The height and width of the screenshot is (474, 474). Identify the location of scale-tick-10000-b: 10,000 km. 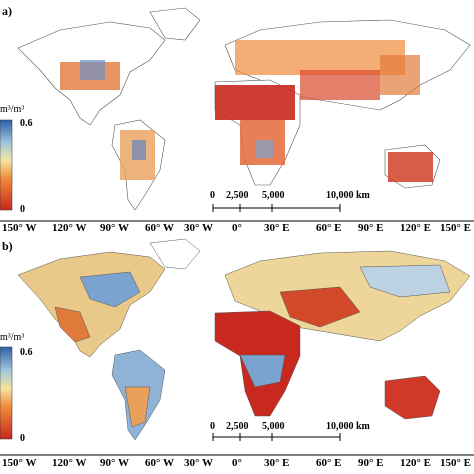
(348, 426).